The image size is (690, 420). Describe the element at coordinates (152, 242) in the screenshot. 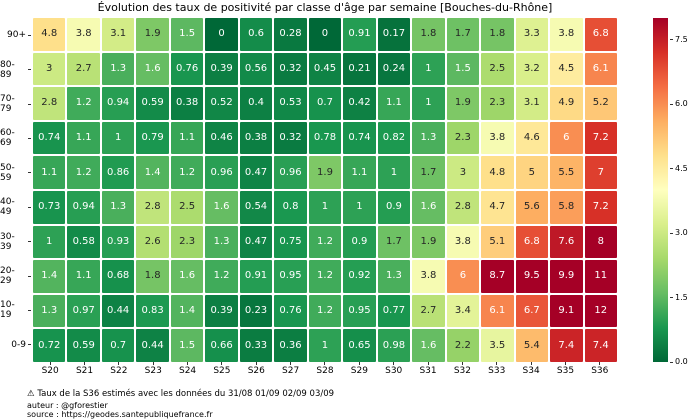

I see `heatmap-cell: 2.6` at that location.